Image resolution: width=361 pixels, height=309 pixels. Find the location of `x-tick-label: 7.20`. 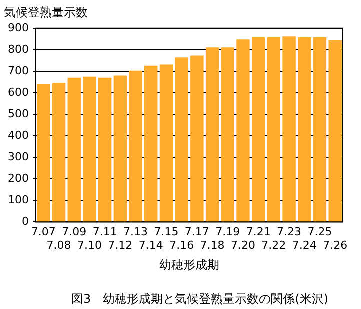

x-tick-label: 7.20 is located at coordinates (243, 245).